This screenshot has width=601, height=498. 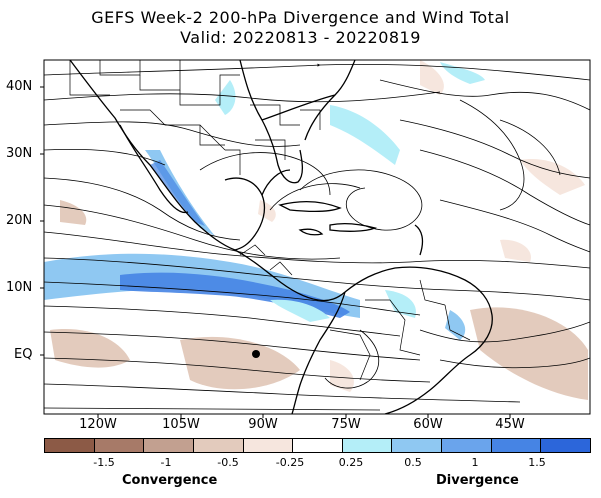 What do you see at coordinates (537, 462) in the screenshot?
I see `colorbar-tick-label: 1.5` at bounding box center [537, 462].